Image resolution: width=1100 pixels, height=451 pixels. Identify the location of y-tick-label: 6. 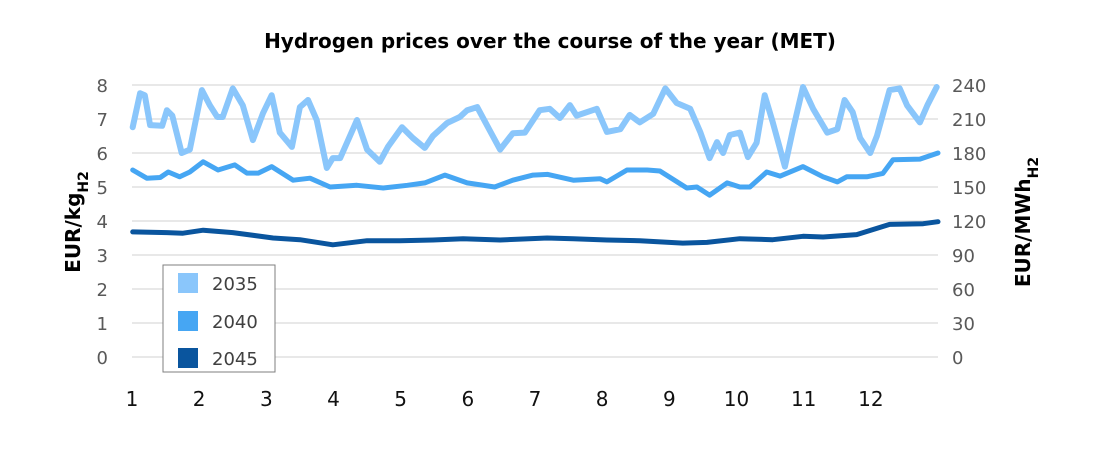
(102, 154).